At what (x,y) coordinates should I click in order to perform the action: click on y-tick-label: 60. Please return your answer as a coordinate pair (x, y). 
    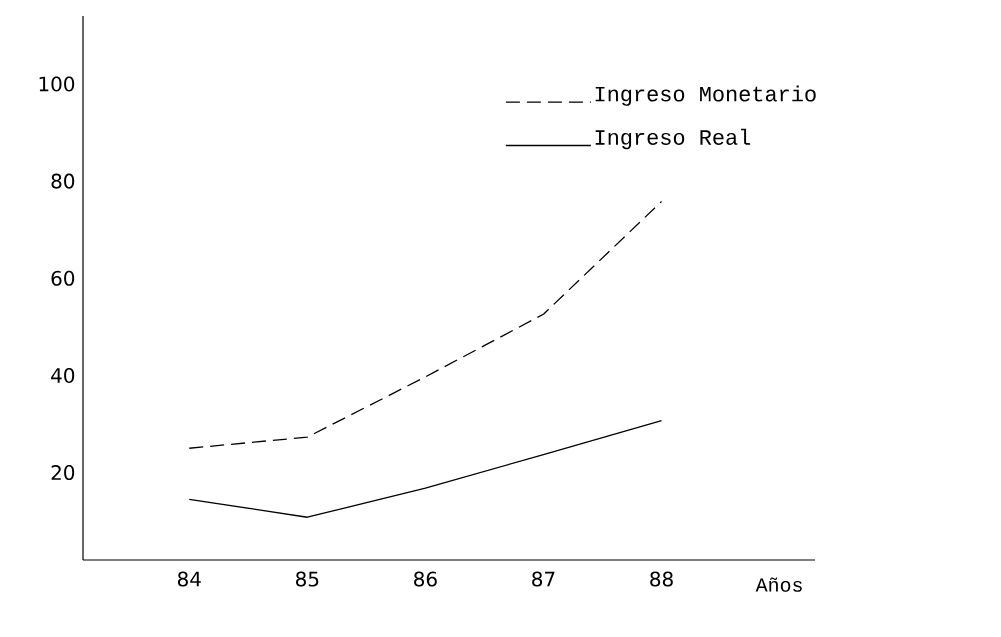
    Looking at the image, I should click on (63, 278).